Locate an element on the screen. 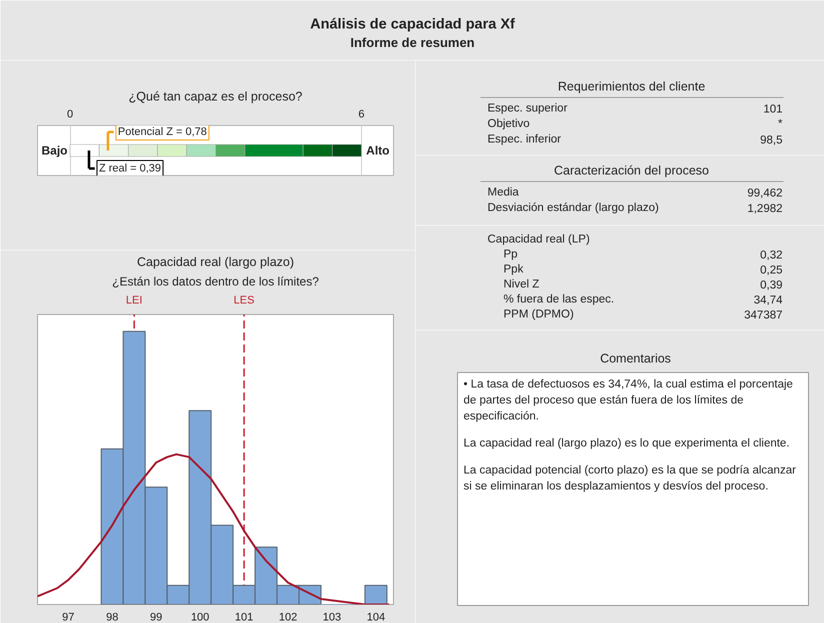 The height and width of the screenshot is (623, 824). x-tick-label: 6 is located at coordinates (361, 114).